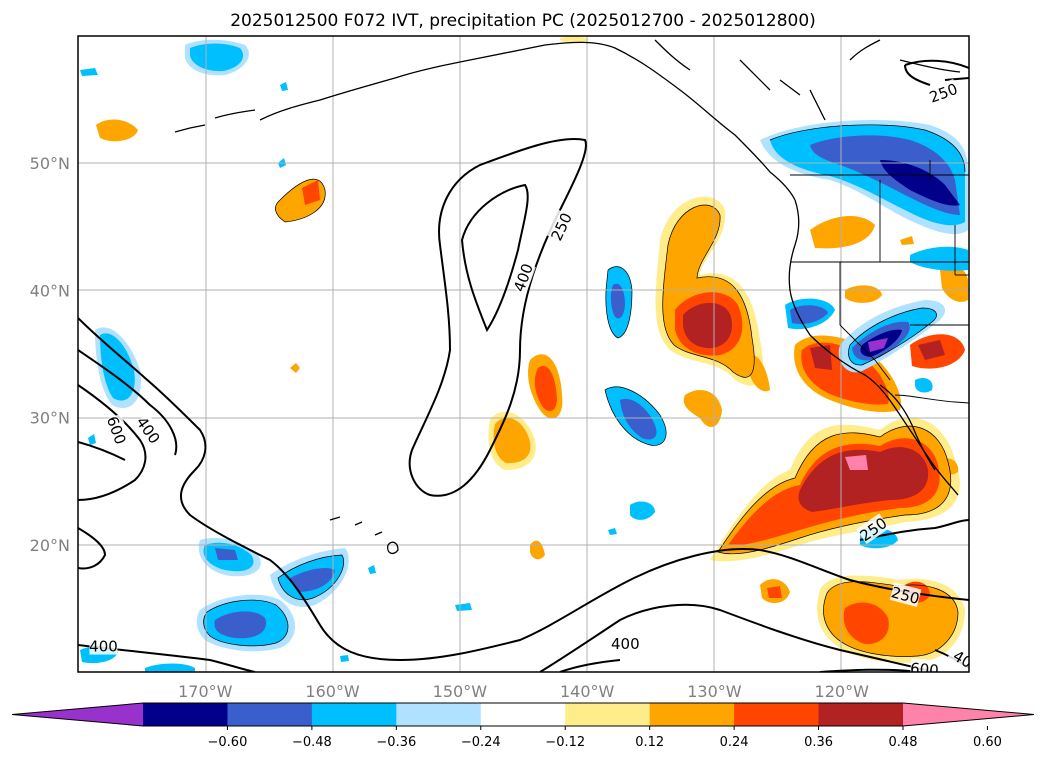  I want to click on colorbar-extend-high, so click(968, 714).